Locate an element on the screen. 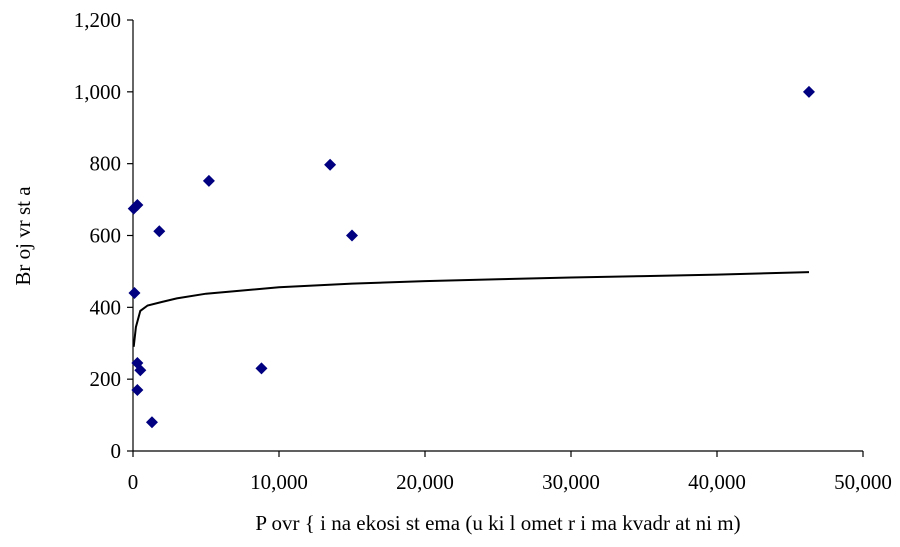 The height and width of the screenshot is (547, 900). y-tick-label: 800 is located at coordinates (106, 164).